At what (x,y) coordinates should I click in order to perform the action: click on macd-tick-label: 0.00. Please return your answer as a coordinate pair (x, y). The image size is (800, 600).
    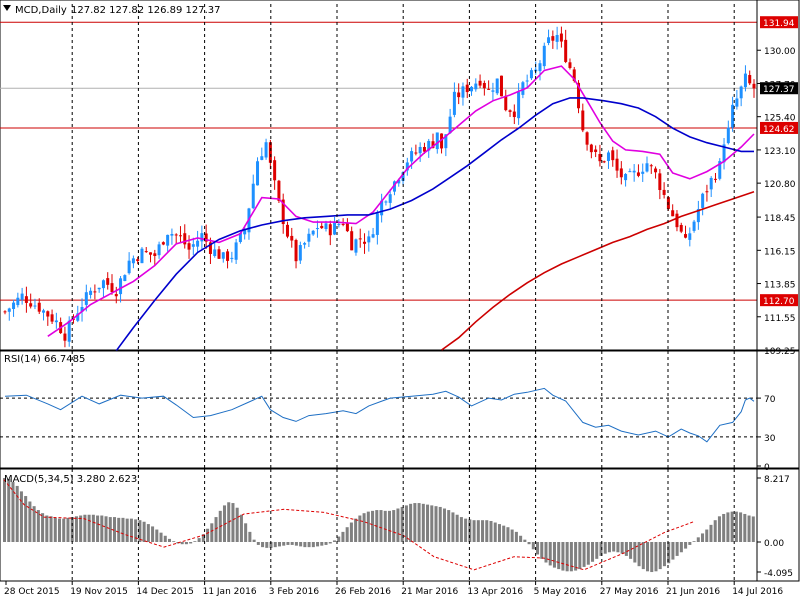
    Looking at the image, I should click on (774, 544).